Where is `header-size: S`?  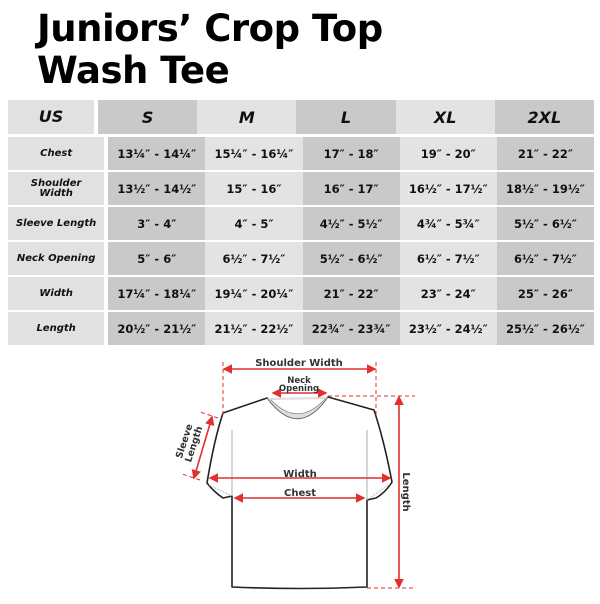 header-size: S is located at coordinates (148, 117).